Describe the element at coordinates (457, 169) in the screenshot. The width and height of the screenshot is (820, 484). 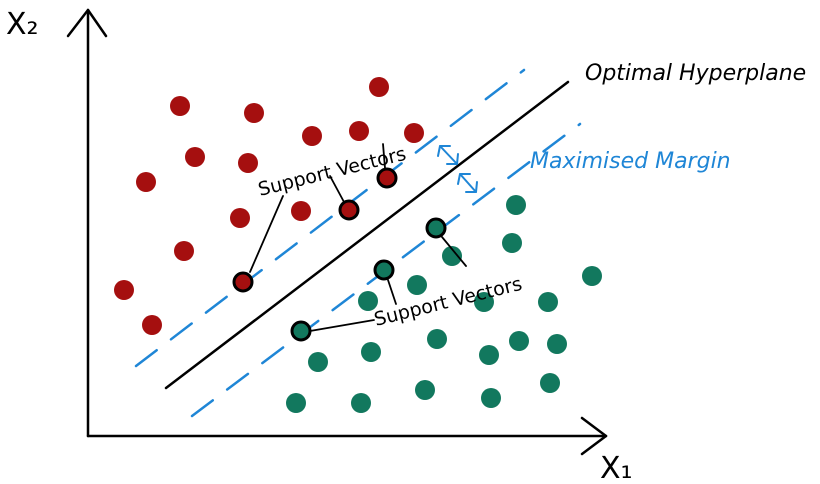
I see `margin-arrows` at that location.